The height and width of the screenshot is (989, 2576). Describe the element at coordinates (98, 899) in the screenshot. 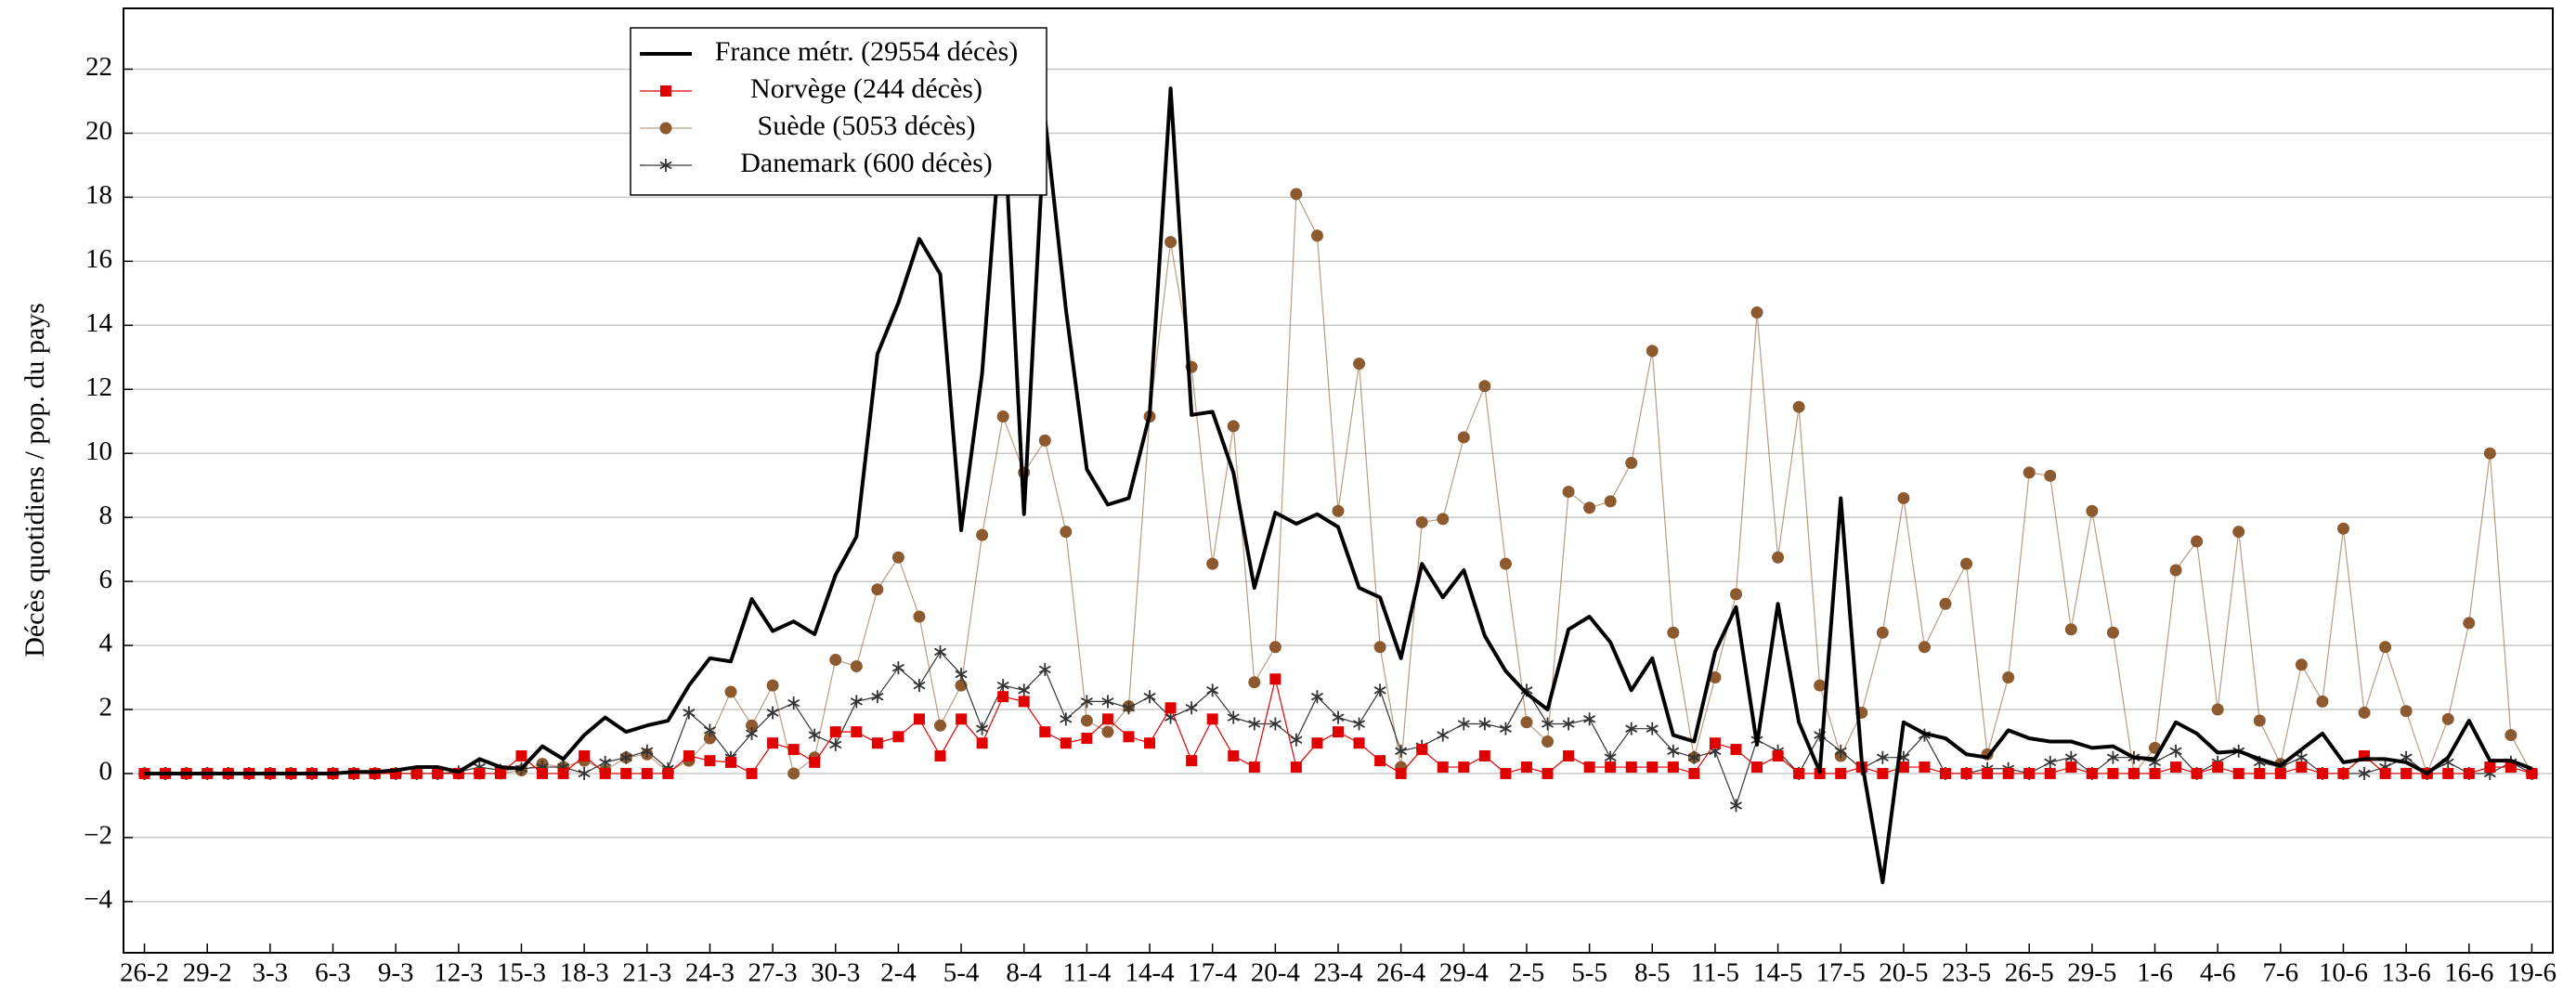

I see `y-tick-label: −4` at that location.